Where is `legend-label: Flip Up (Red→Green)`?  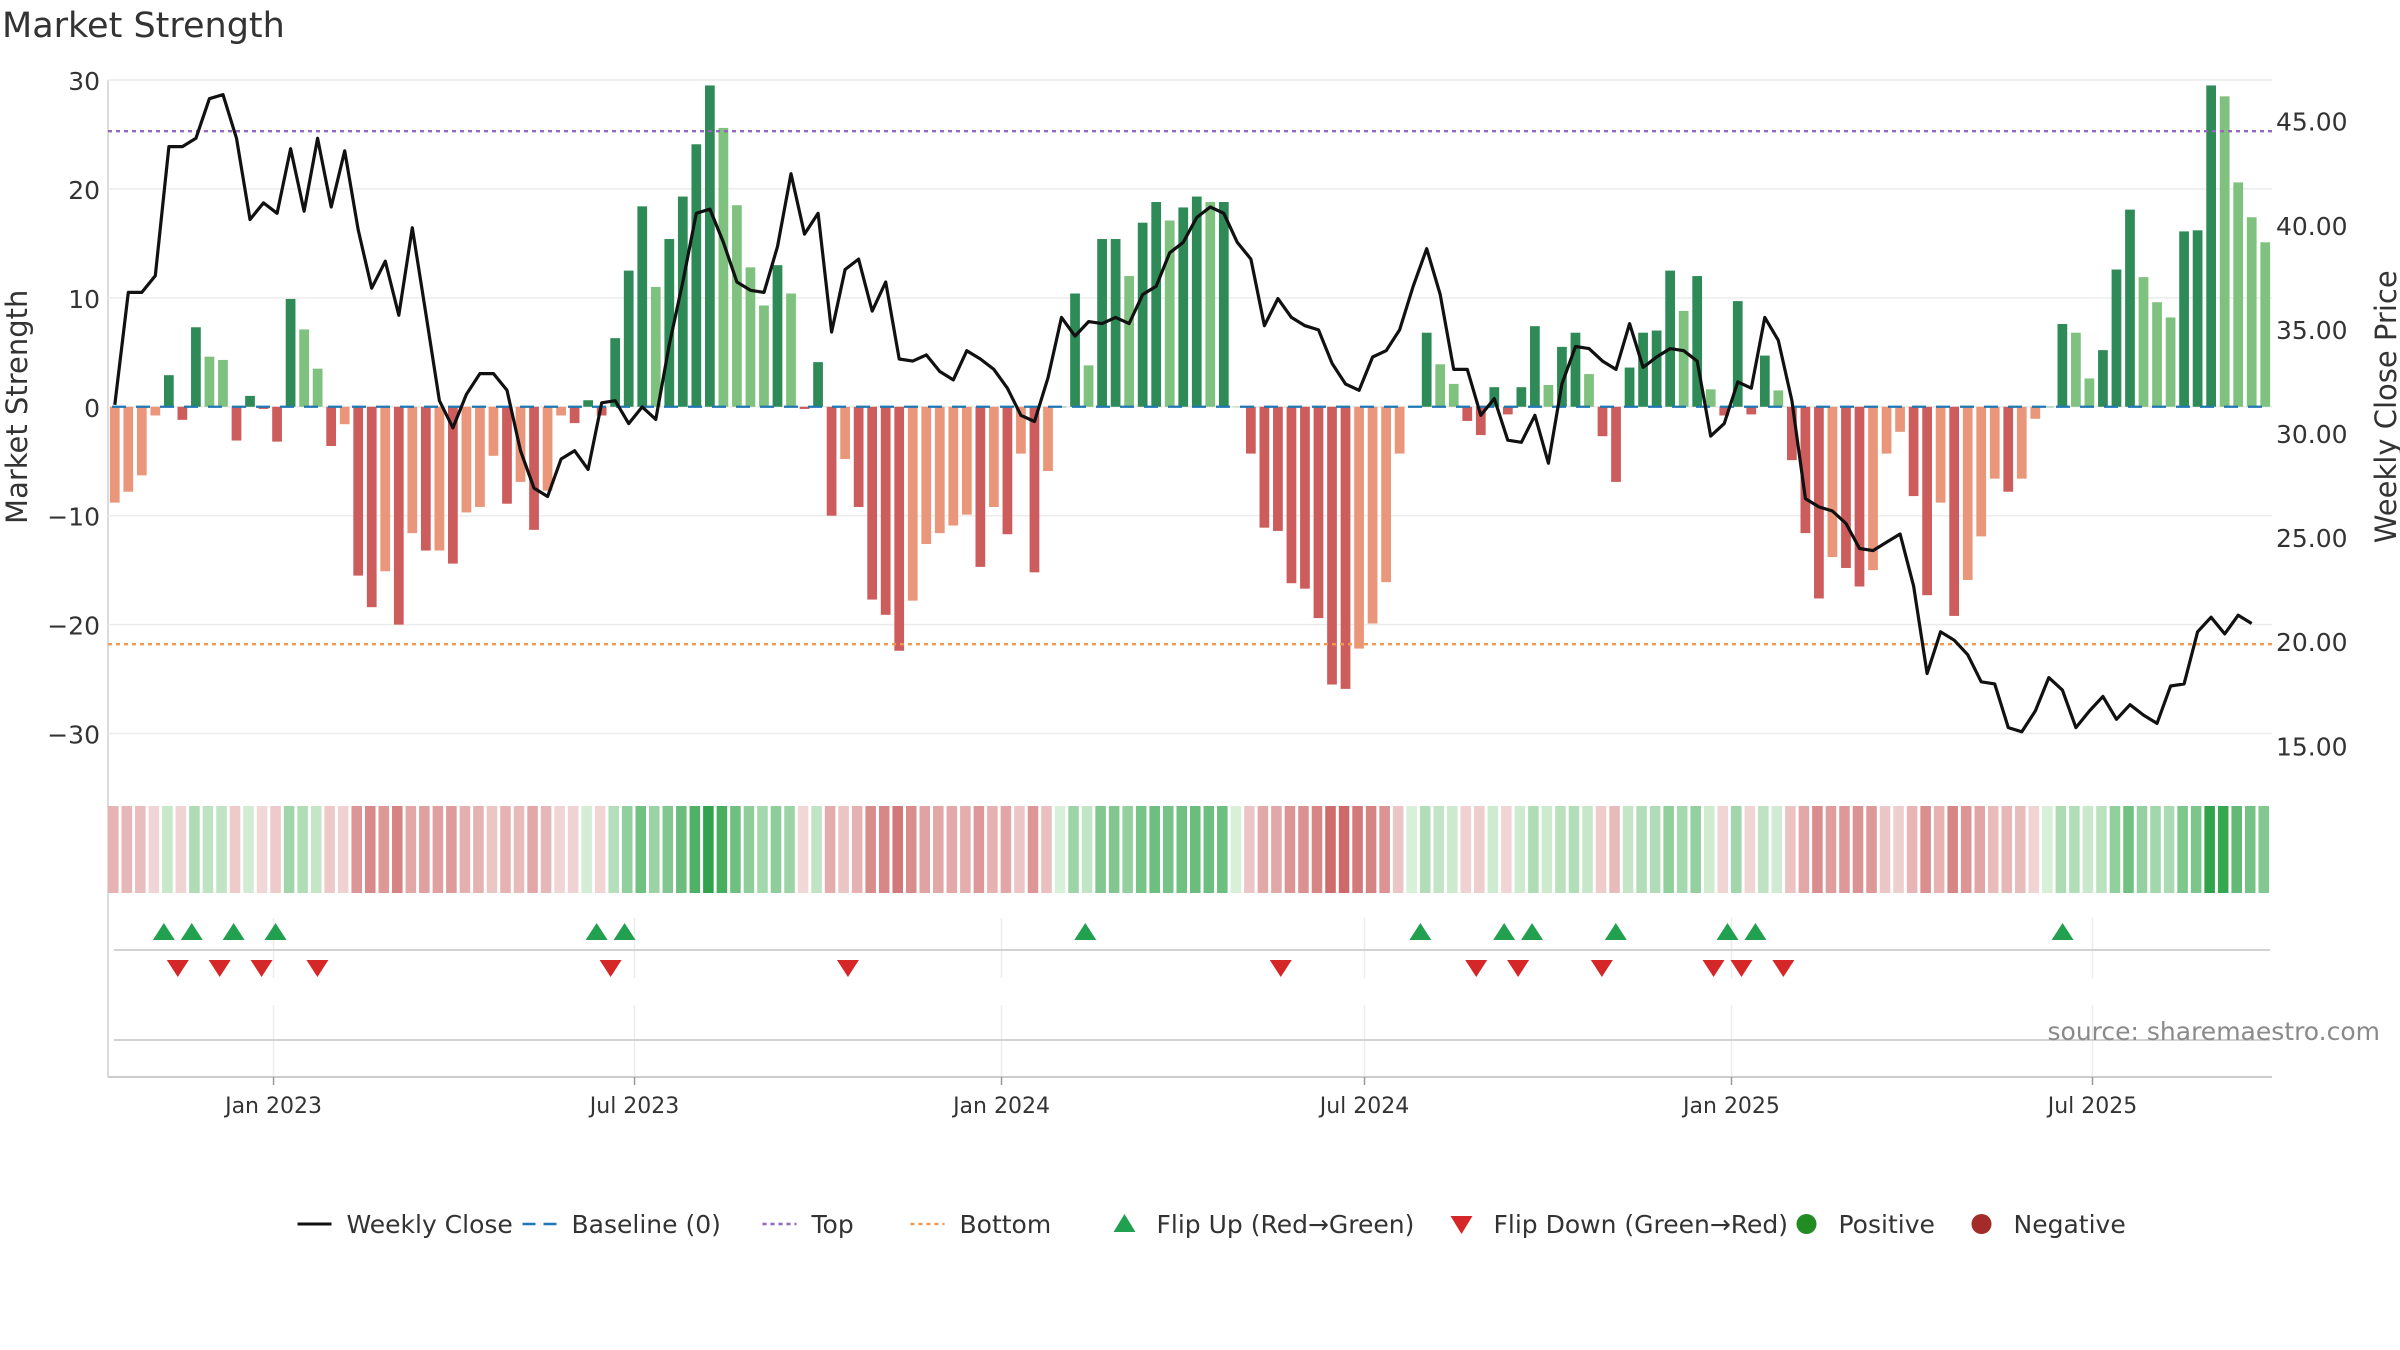
legend-label: Flip Up (Red→Green) is located at coordinates (1286, 1224).